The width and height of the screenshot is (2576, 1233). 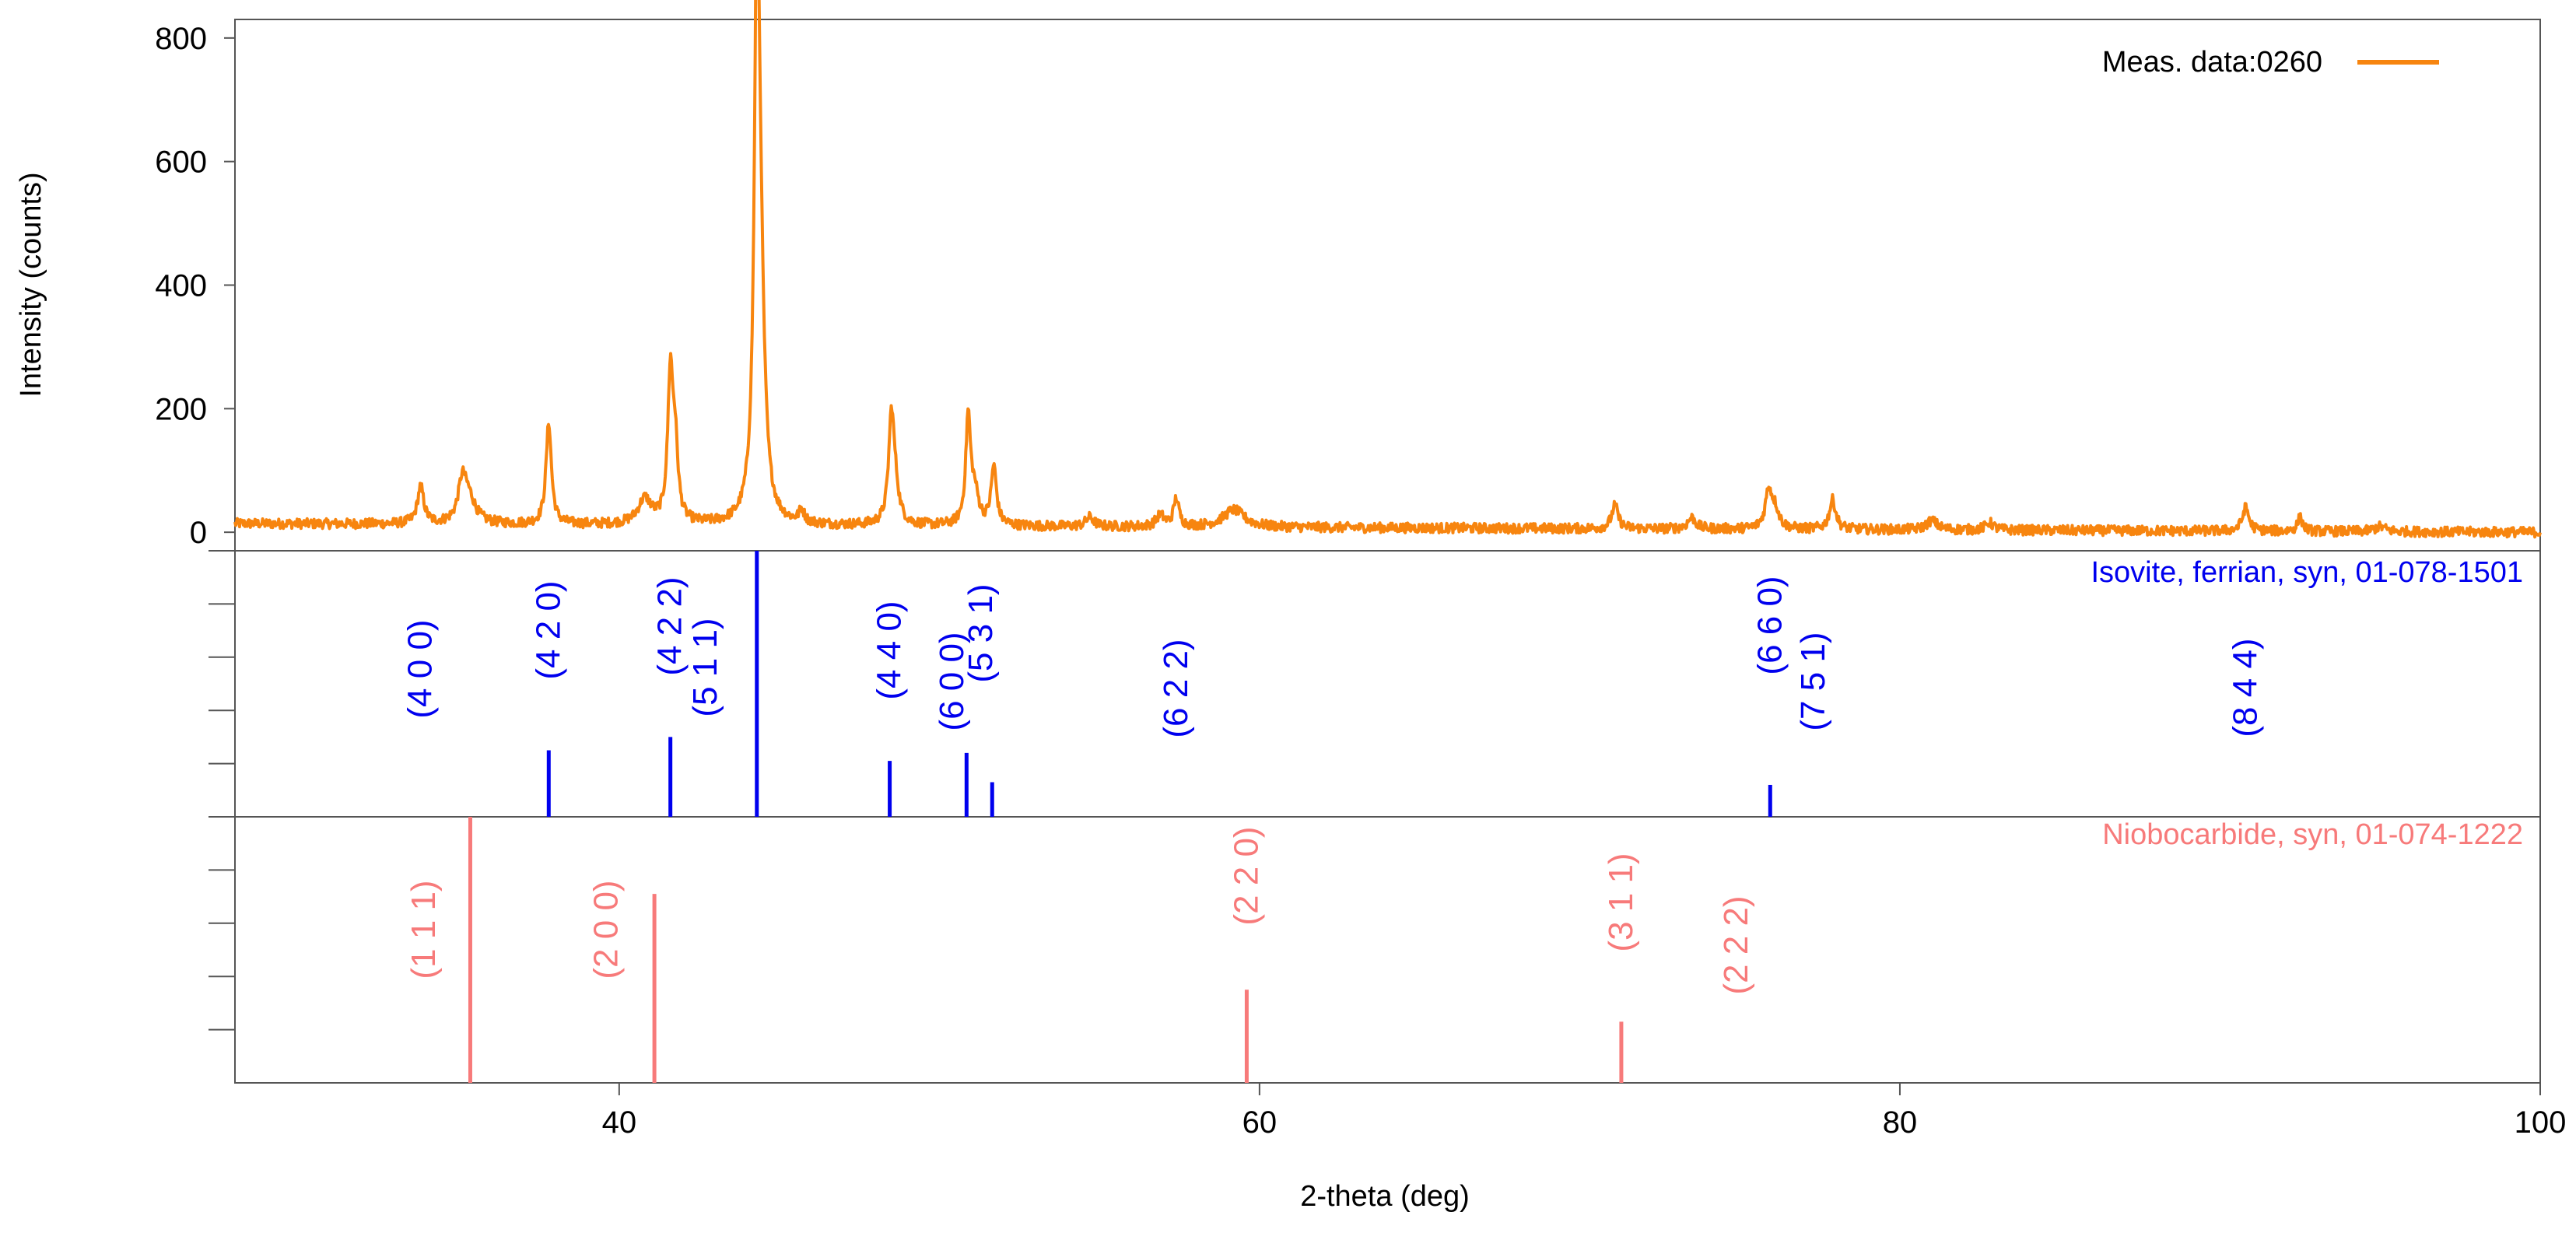 What do you see at coordinates (952, 681) in the screenshot?
I see `hkl-label: (6 0 0)` at bounding box center [952, 681].